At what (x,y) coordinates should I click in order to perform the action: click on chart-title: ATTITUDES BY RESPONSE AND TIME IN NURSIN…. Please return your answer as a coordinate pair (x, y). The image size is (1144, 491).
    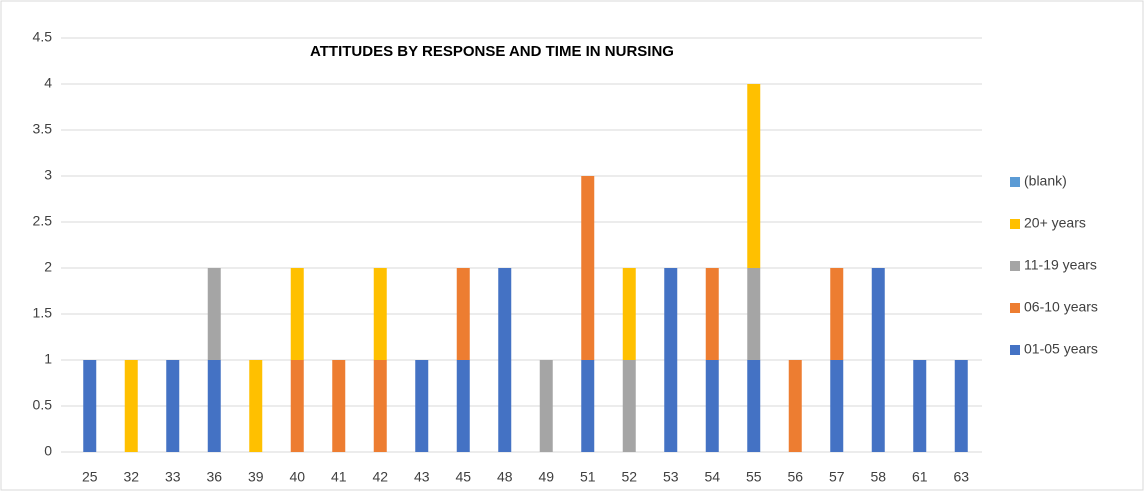
    Looking at the image, I should click on (492, 51).